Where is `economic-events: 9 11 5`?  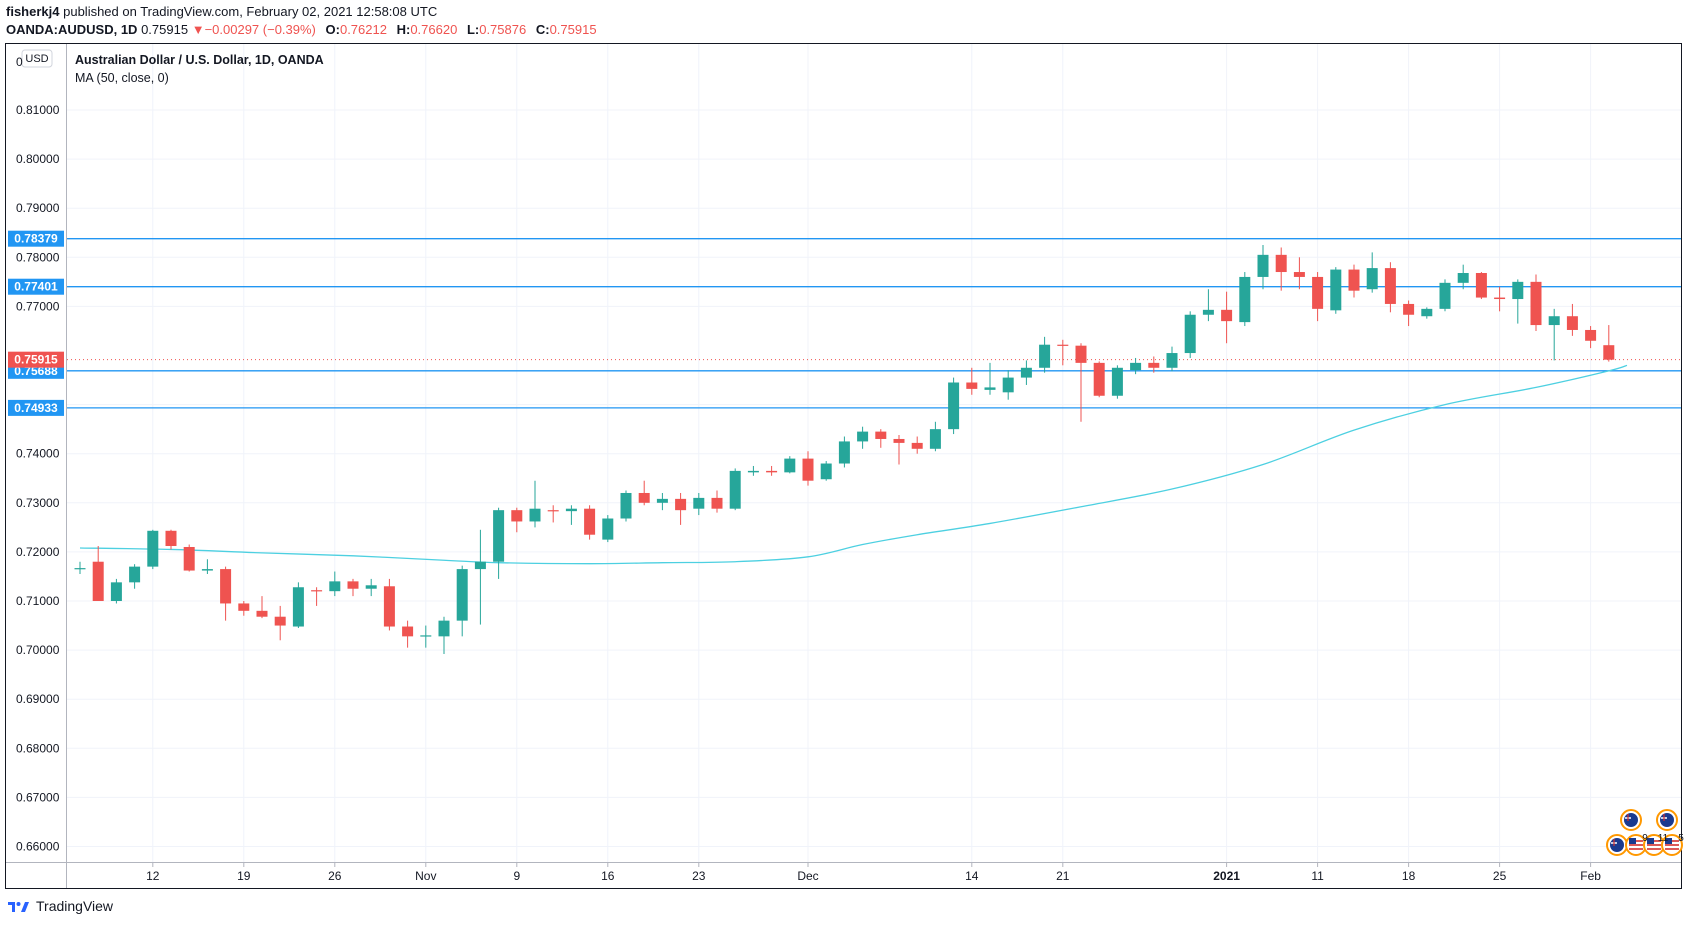
economic-events: 9 11 5 is located at coordinates (1645, 832).